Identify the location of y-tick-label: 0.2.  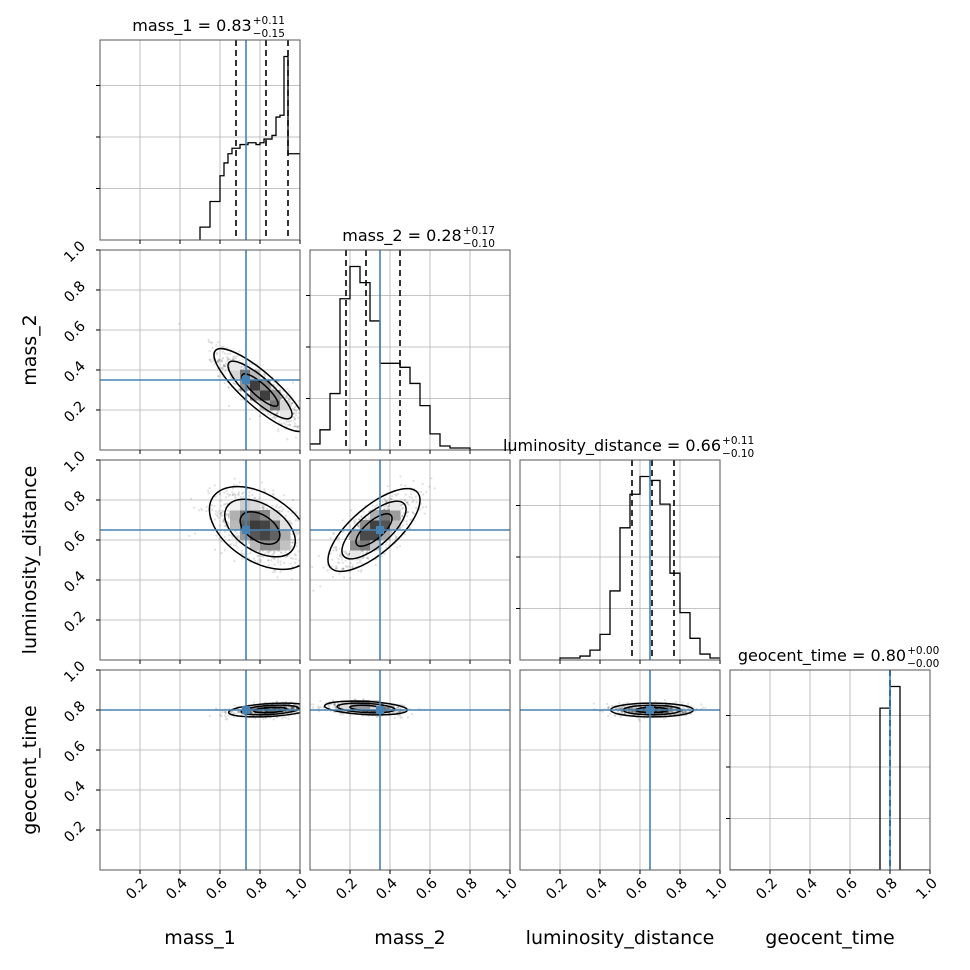
(75, 412).